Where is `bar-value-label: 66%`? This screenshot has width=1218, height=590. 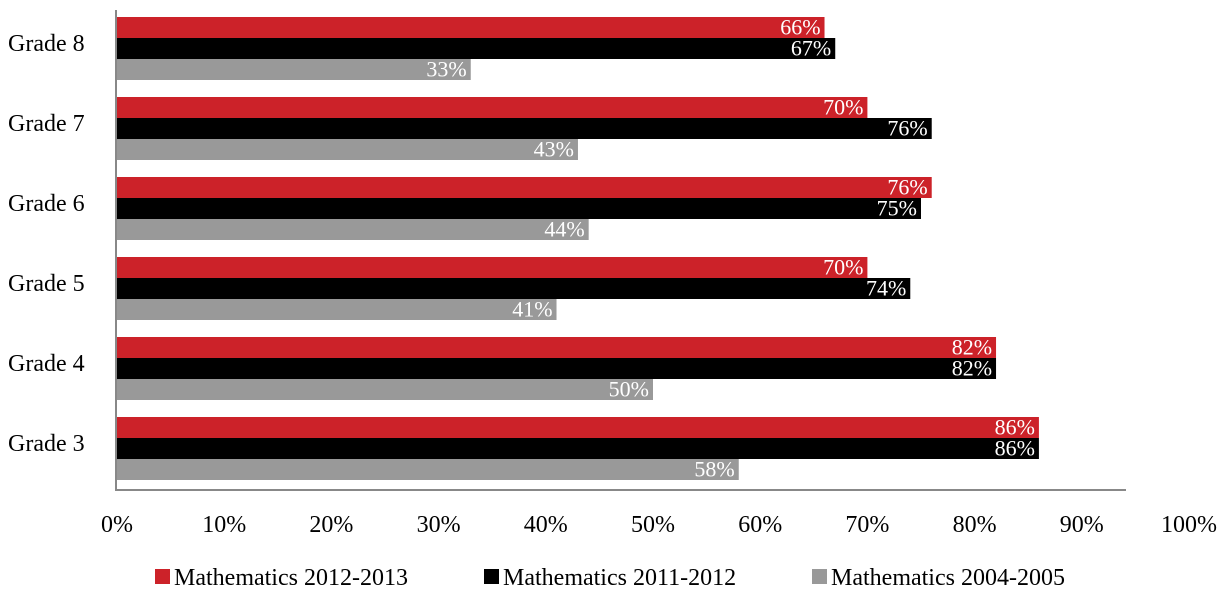 bar-value-label: 66% is located at coordinates (800, 27).